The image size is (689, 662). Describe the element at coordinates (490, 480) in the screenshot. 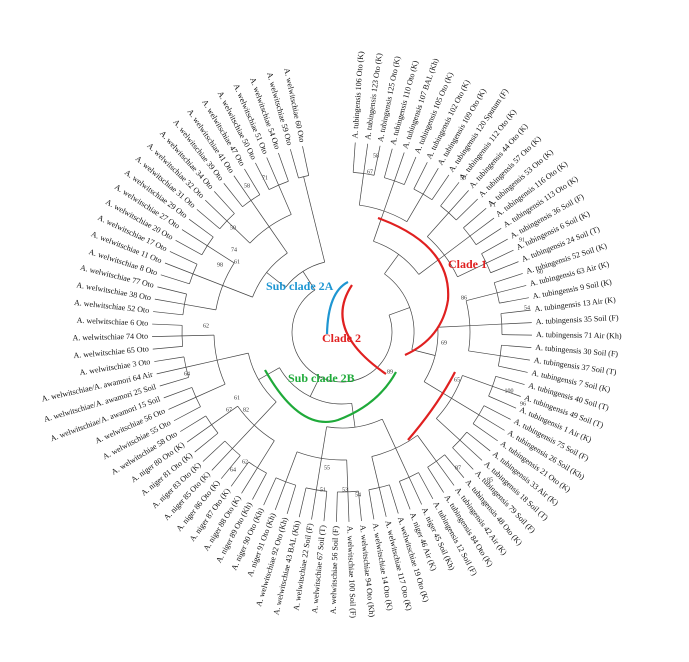

I see `bootstrap-value: 85` at that location.